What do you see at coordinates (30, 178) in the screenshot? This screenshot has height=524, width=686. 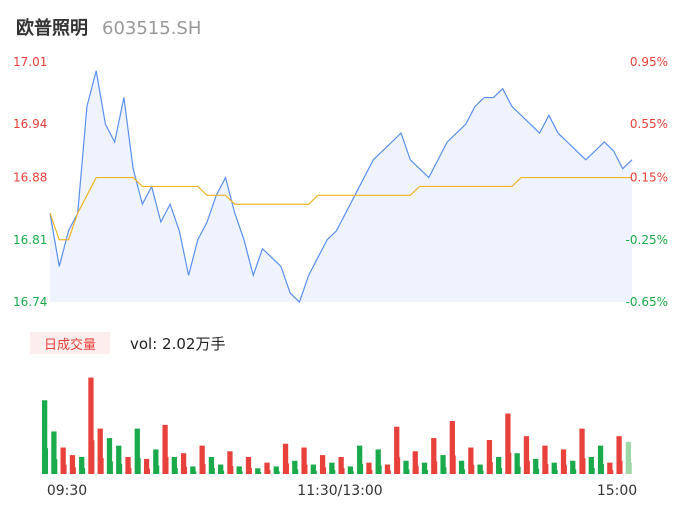 I see `price-tick-label: 16.88` at bounding box center [30, 178].